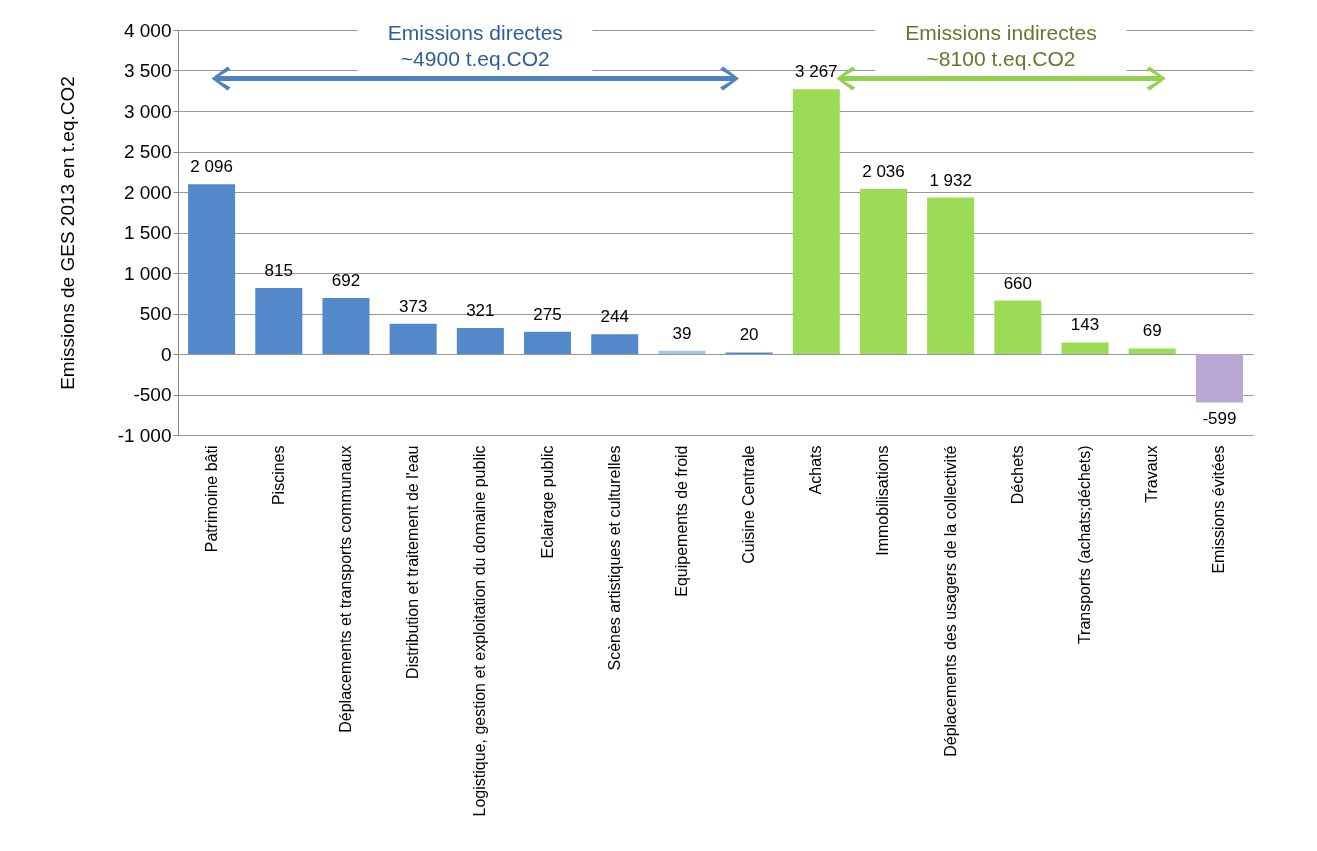 This screenshot has width=1317, height=851. What do you see at coordinates (883, 500) in the screenshot?
I see `x-tick-label: Immobilisations` at bounding box center [883, 500].